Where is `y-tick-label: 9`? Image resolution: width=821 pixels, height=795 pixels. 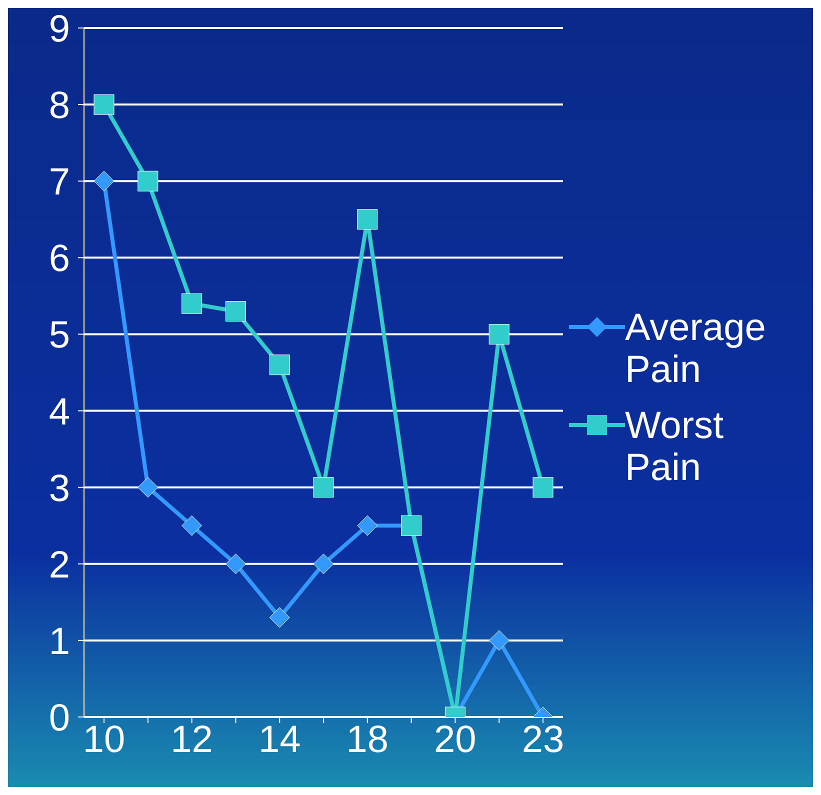 y-tick-label: 9 is located at coordinates (59, 29).